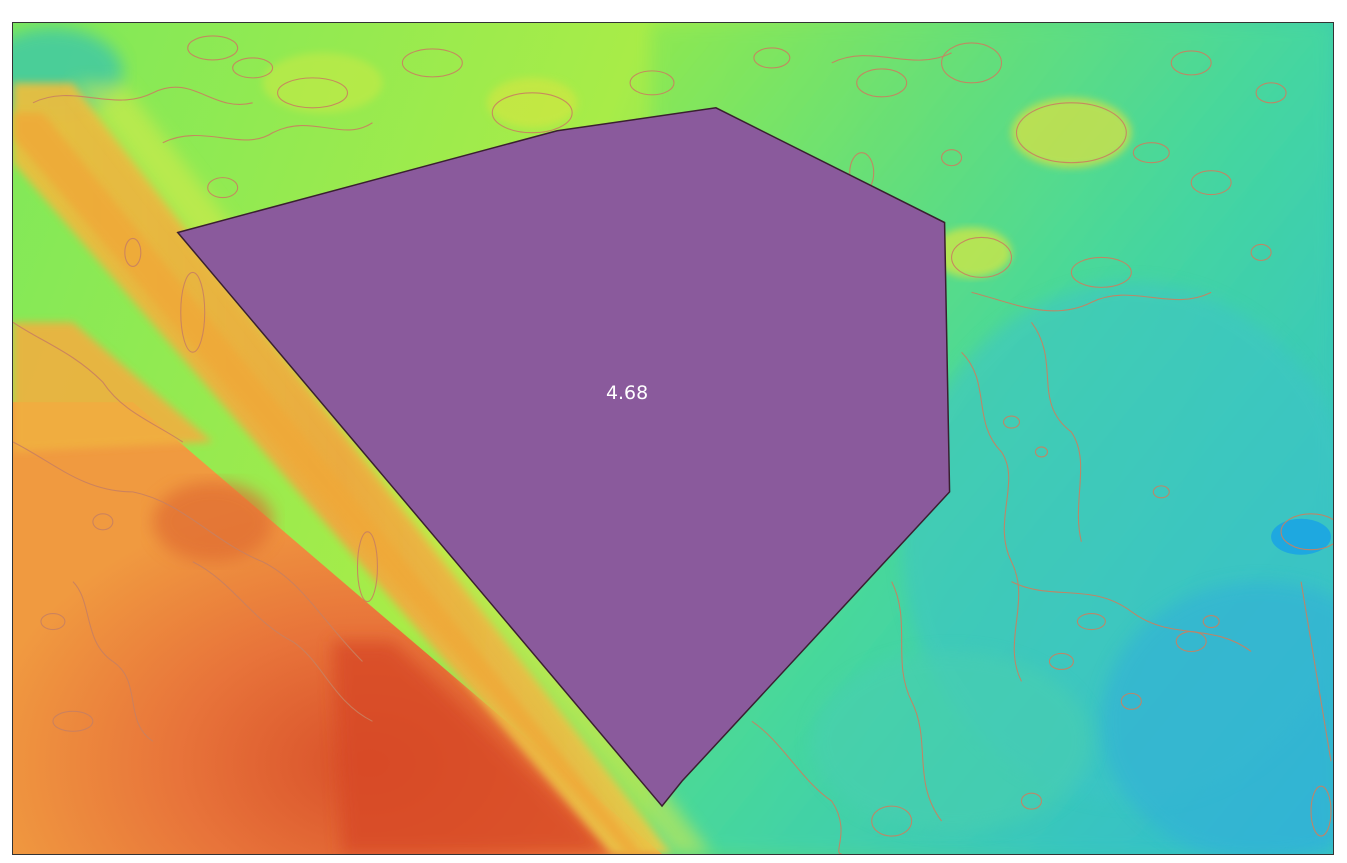  Describe the element at coordinates (627, 393) in the screenshot. I see `area-value-label: 4.68` at that location.